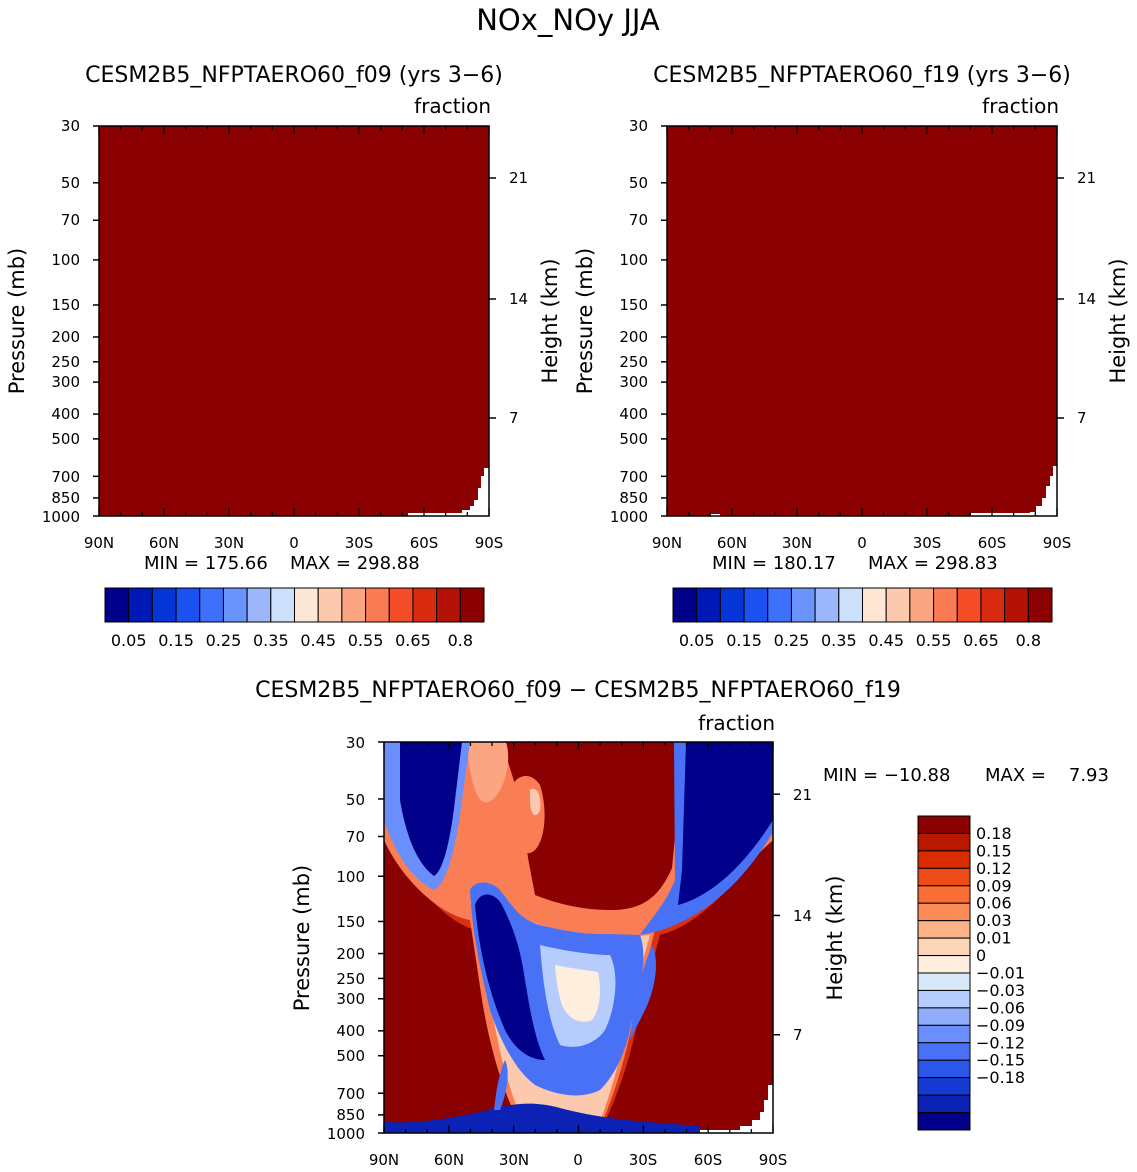 This screenshot has width=1137, height=1172. Describe the element at coordinates (1000, 1060) in the screenshot. I see `colorbar-label: −0.15` at that location.